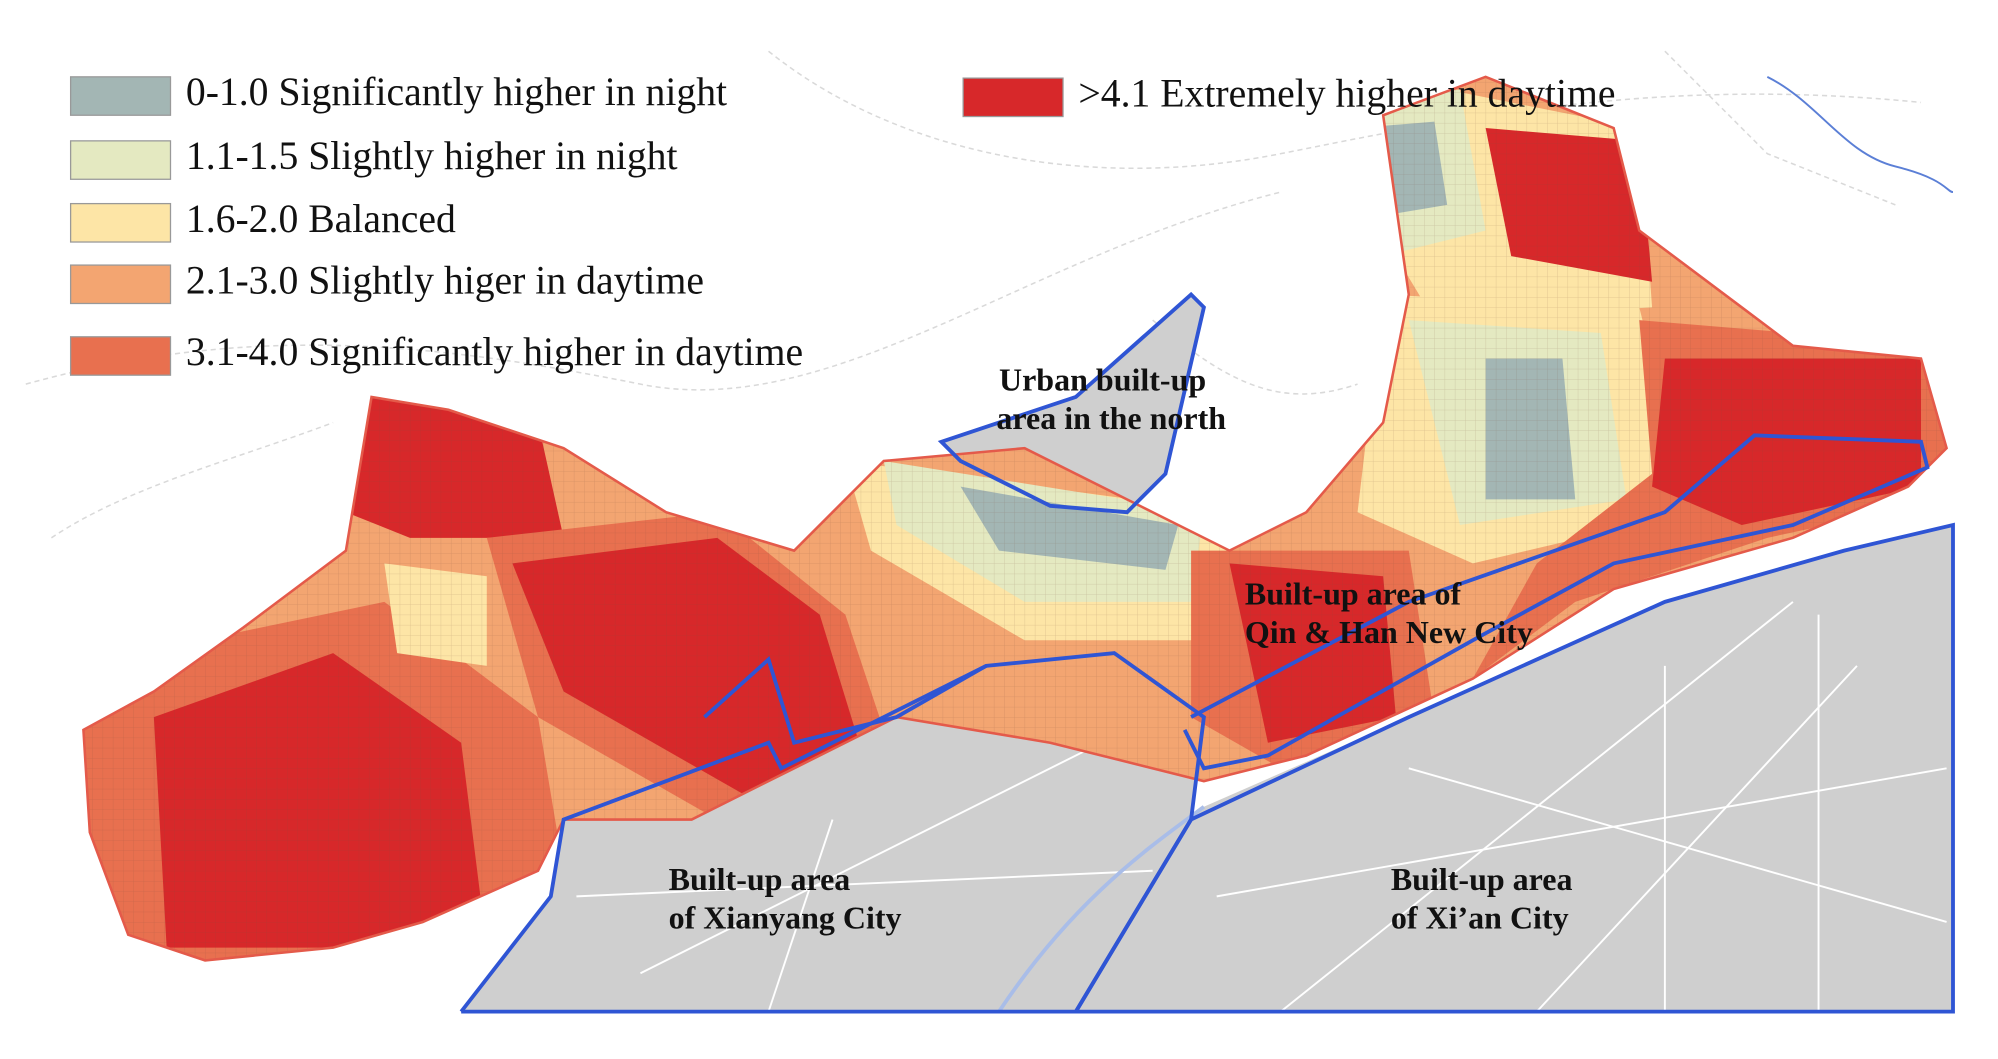  I want to click on legend-label: 3.1-4.0 Significantly higher in daytime, so click(494, 352).